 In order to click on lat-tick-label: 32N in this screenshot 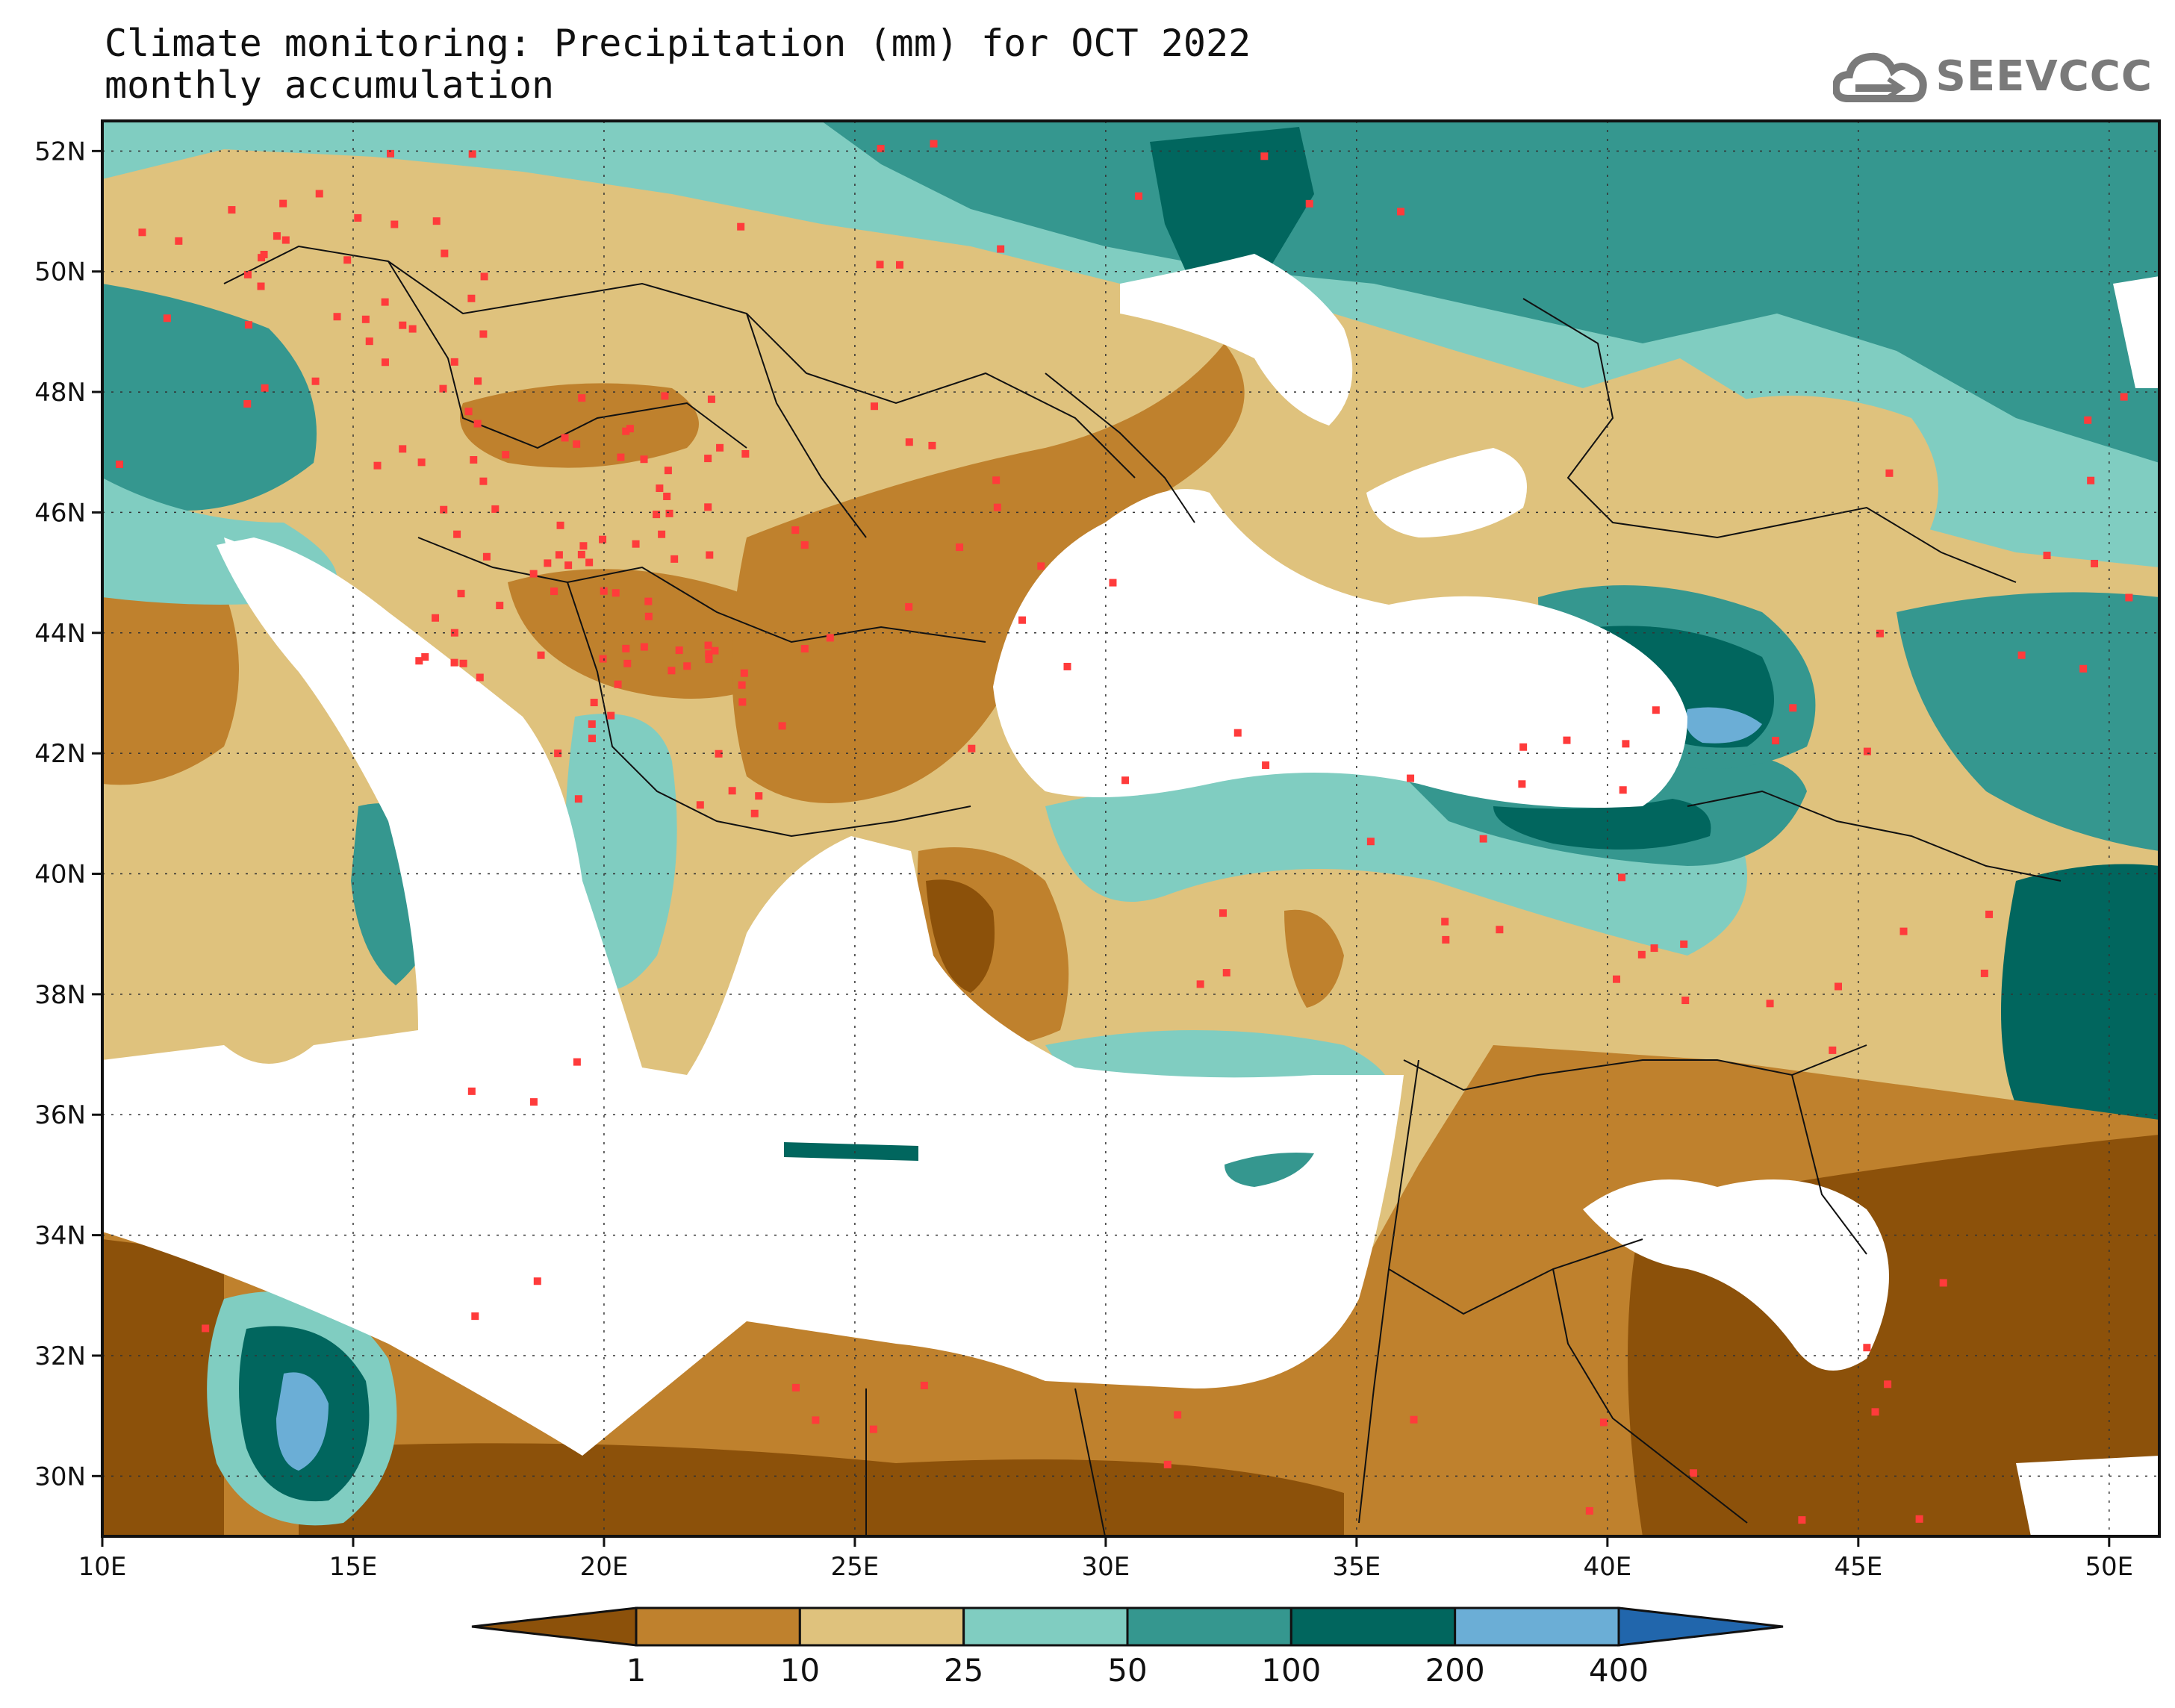, I will do `click(60, 1356)`.